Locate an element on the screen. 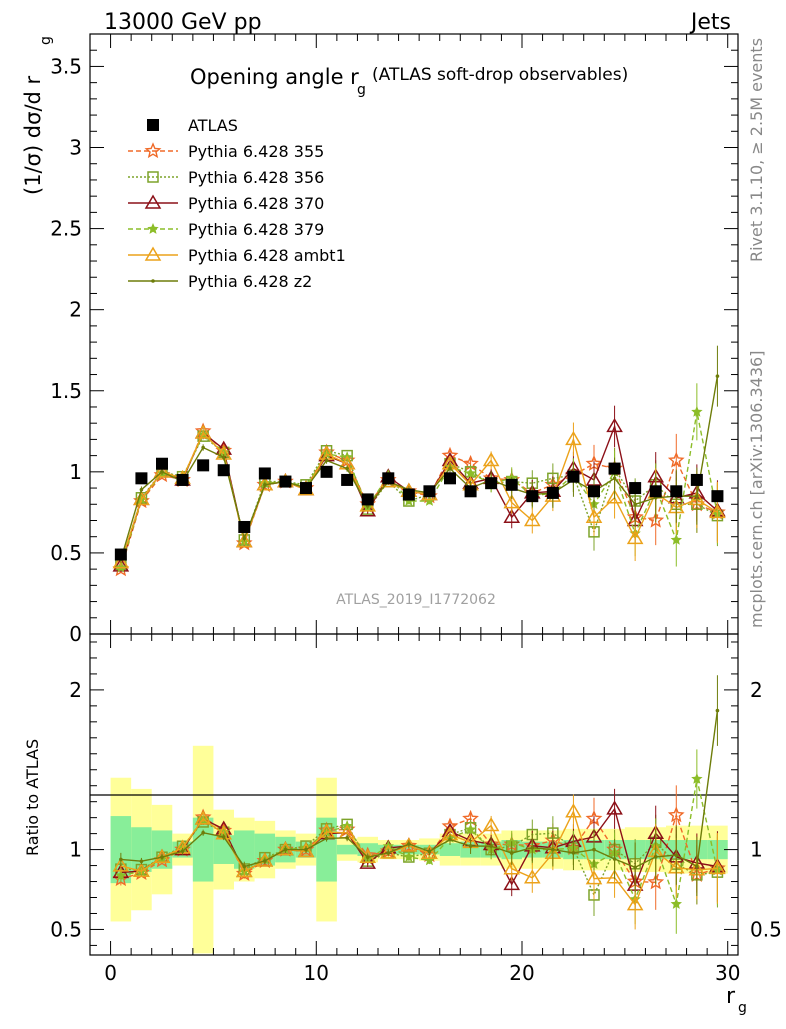 Image resolution: width=786 pixels, height=1029 pixels. x-tick-label: 20 is located at coordinates (521, 973).